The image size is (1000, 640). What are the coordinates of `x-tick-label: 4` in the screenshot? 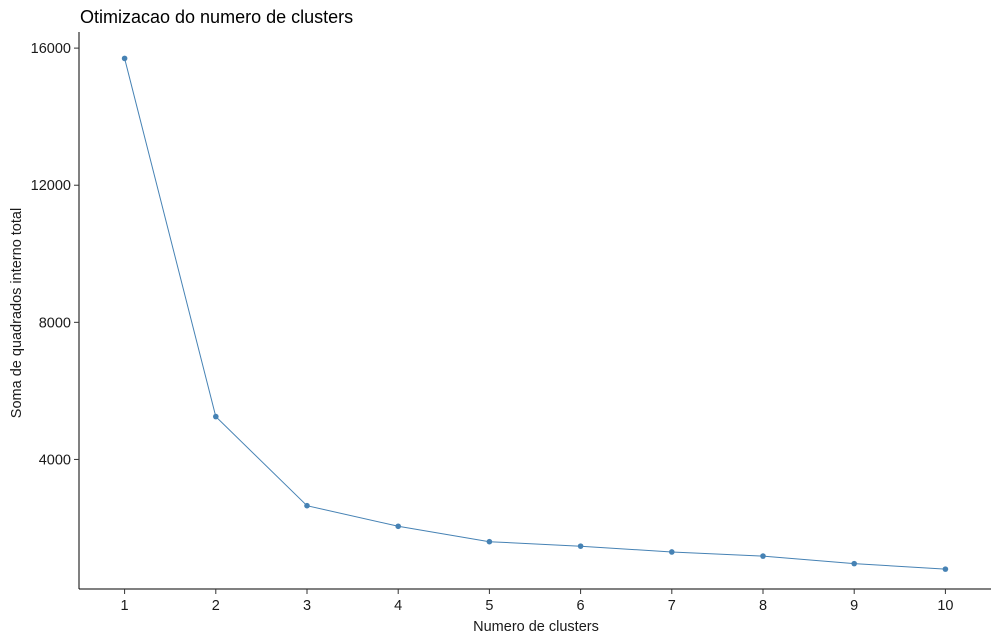 It's located at (398, 606).